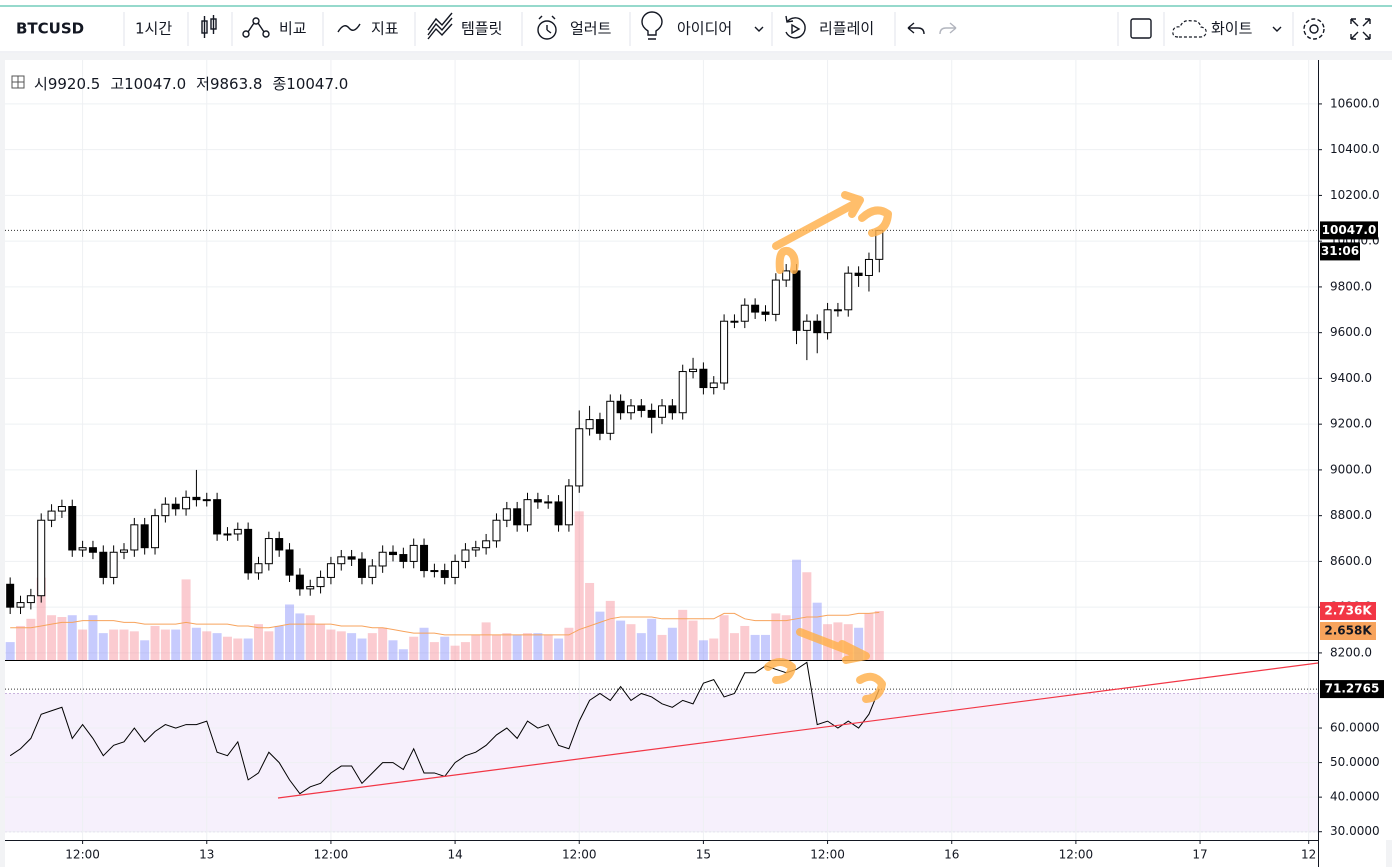  I want to click on replay: 리플레이, so click(846, 29).